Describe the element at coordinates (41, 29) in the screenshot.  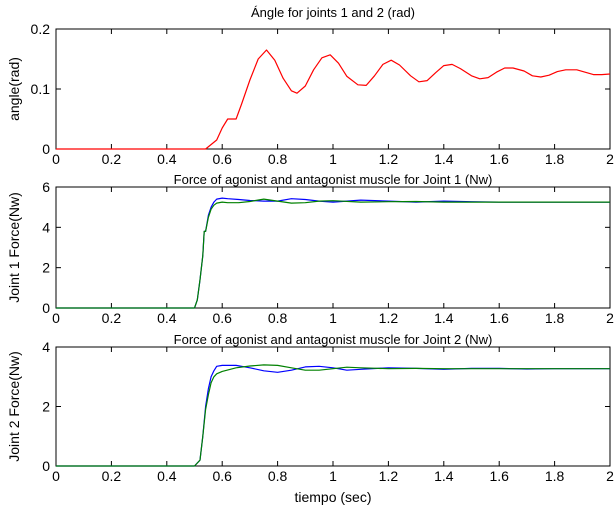
I see `y-tick-label: 0.2` at that location.